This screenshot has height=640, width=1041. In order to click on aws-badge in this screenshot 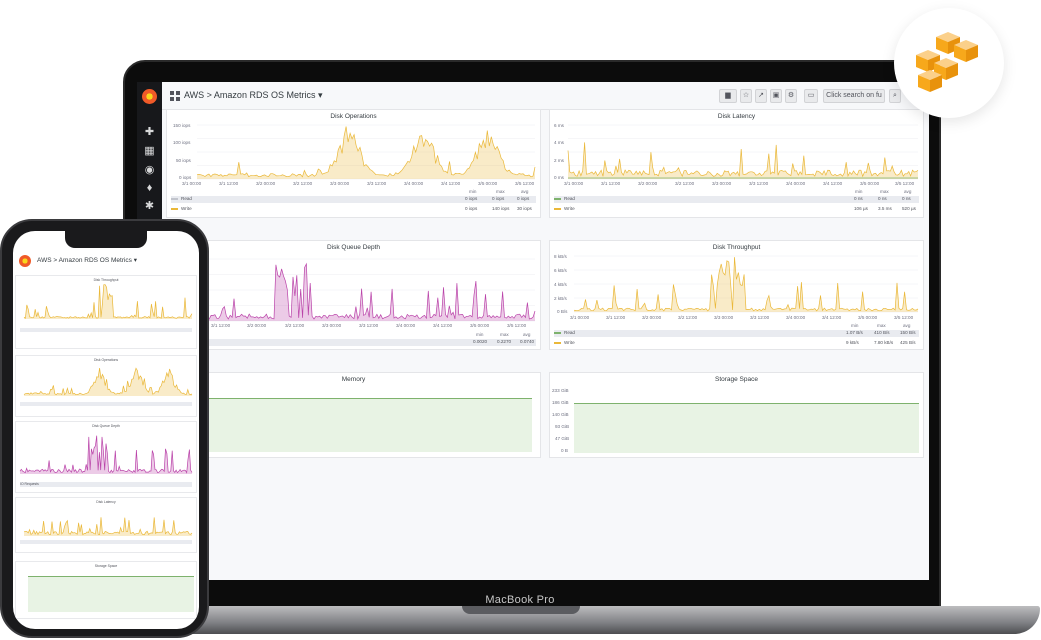, I will do `click(949, 63)`.